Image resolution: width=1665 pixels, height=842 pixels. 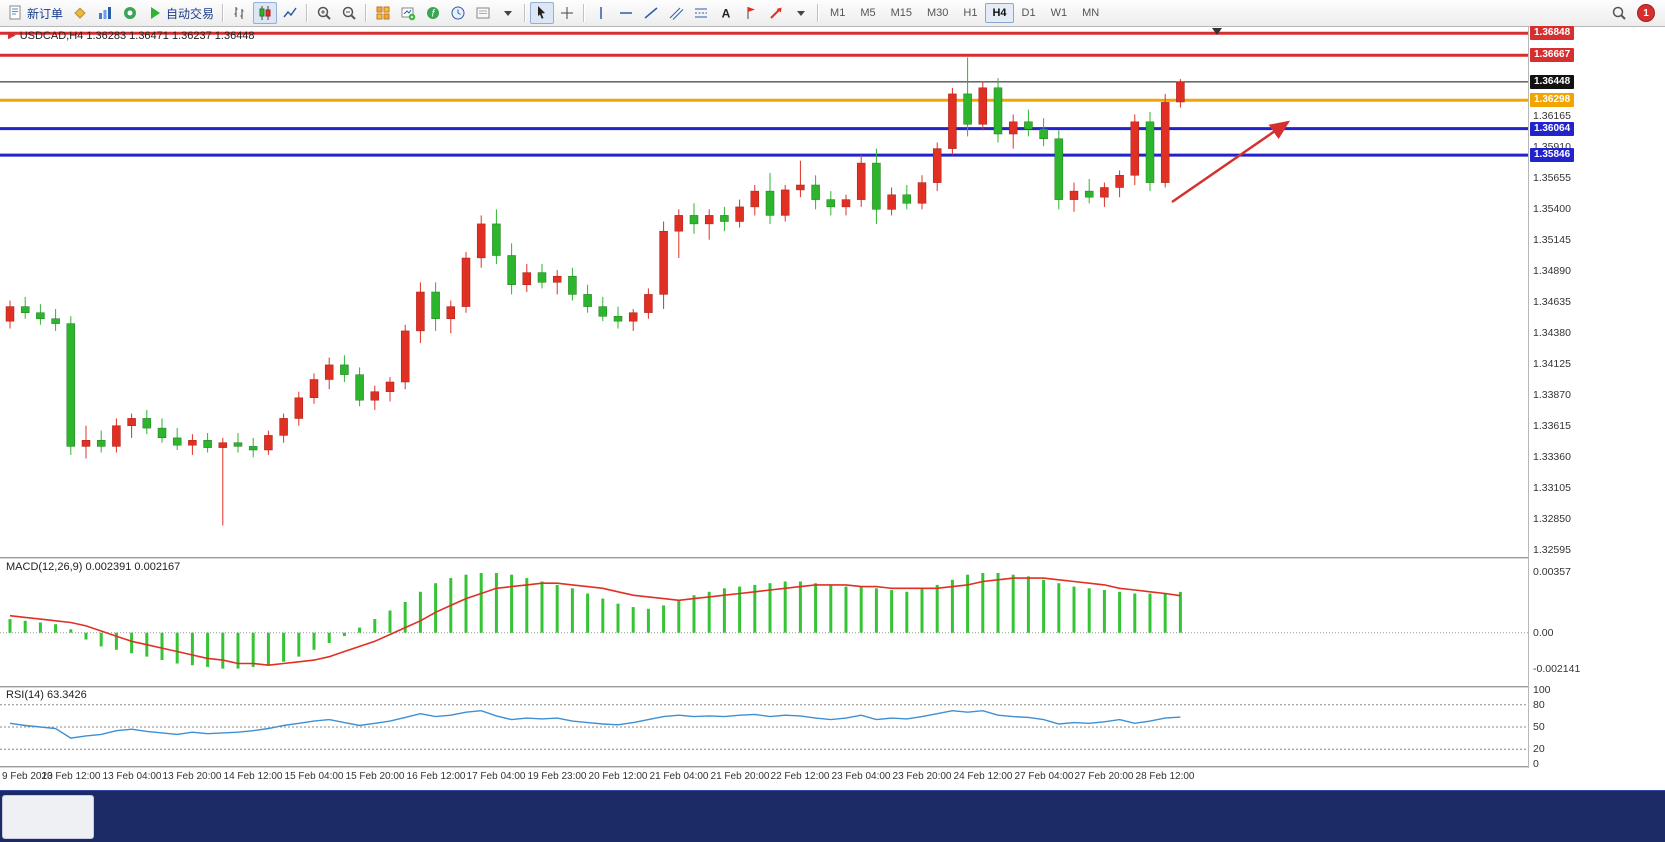 What do you see at coordinates (132, 776) in the screenshot?
I see `time-axis-label: 13 Feb 04:00` at bounding box center [132, 776].